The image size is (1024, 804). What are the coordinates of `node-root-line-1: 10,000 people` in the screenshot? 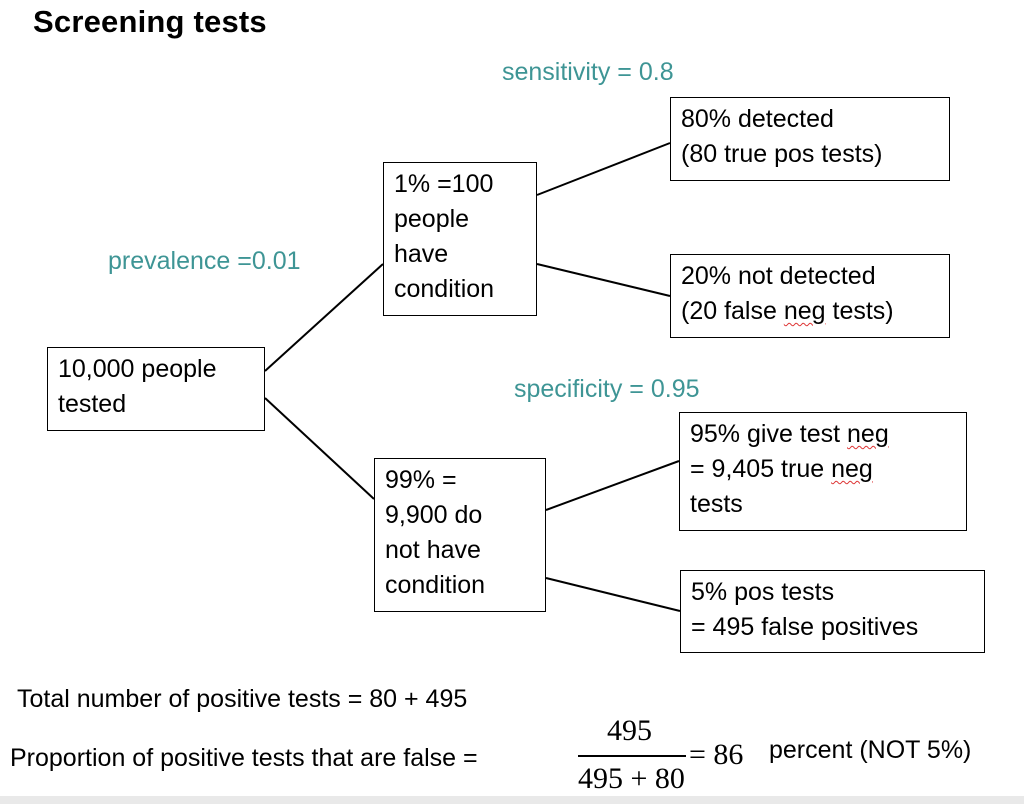 It's located at (137, 369).